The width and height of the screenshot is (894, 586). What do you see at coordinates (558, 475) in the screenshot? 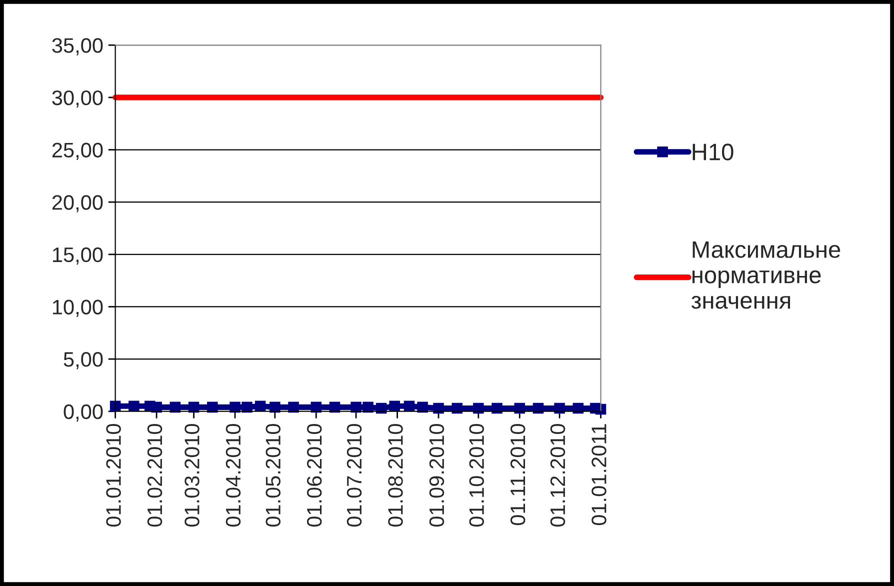
I see `x-tick-label: 01.12.2010` at bounding box center [558, 475].